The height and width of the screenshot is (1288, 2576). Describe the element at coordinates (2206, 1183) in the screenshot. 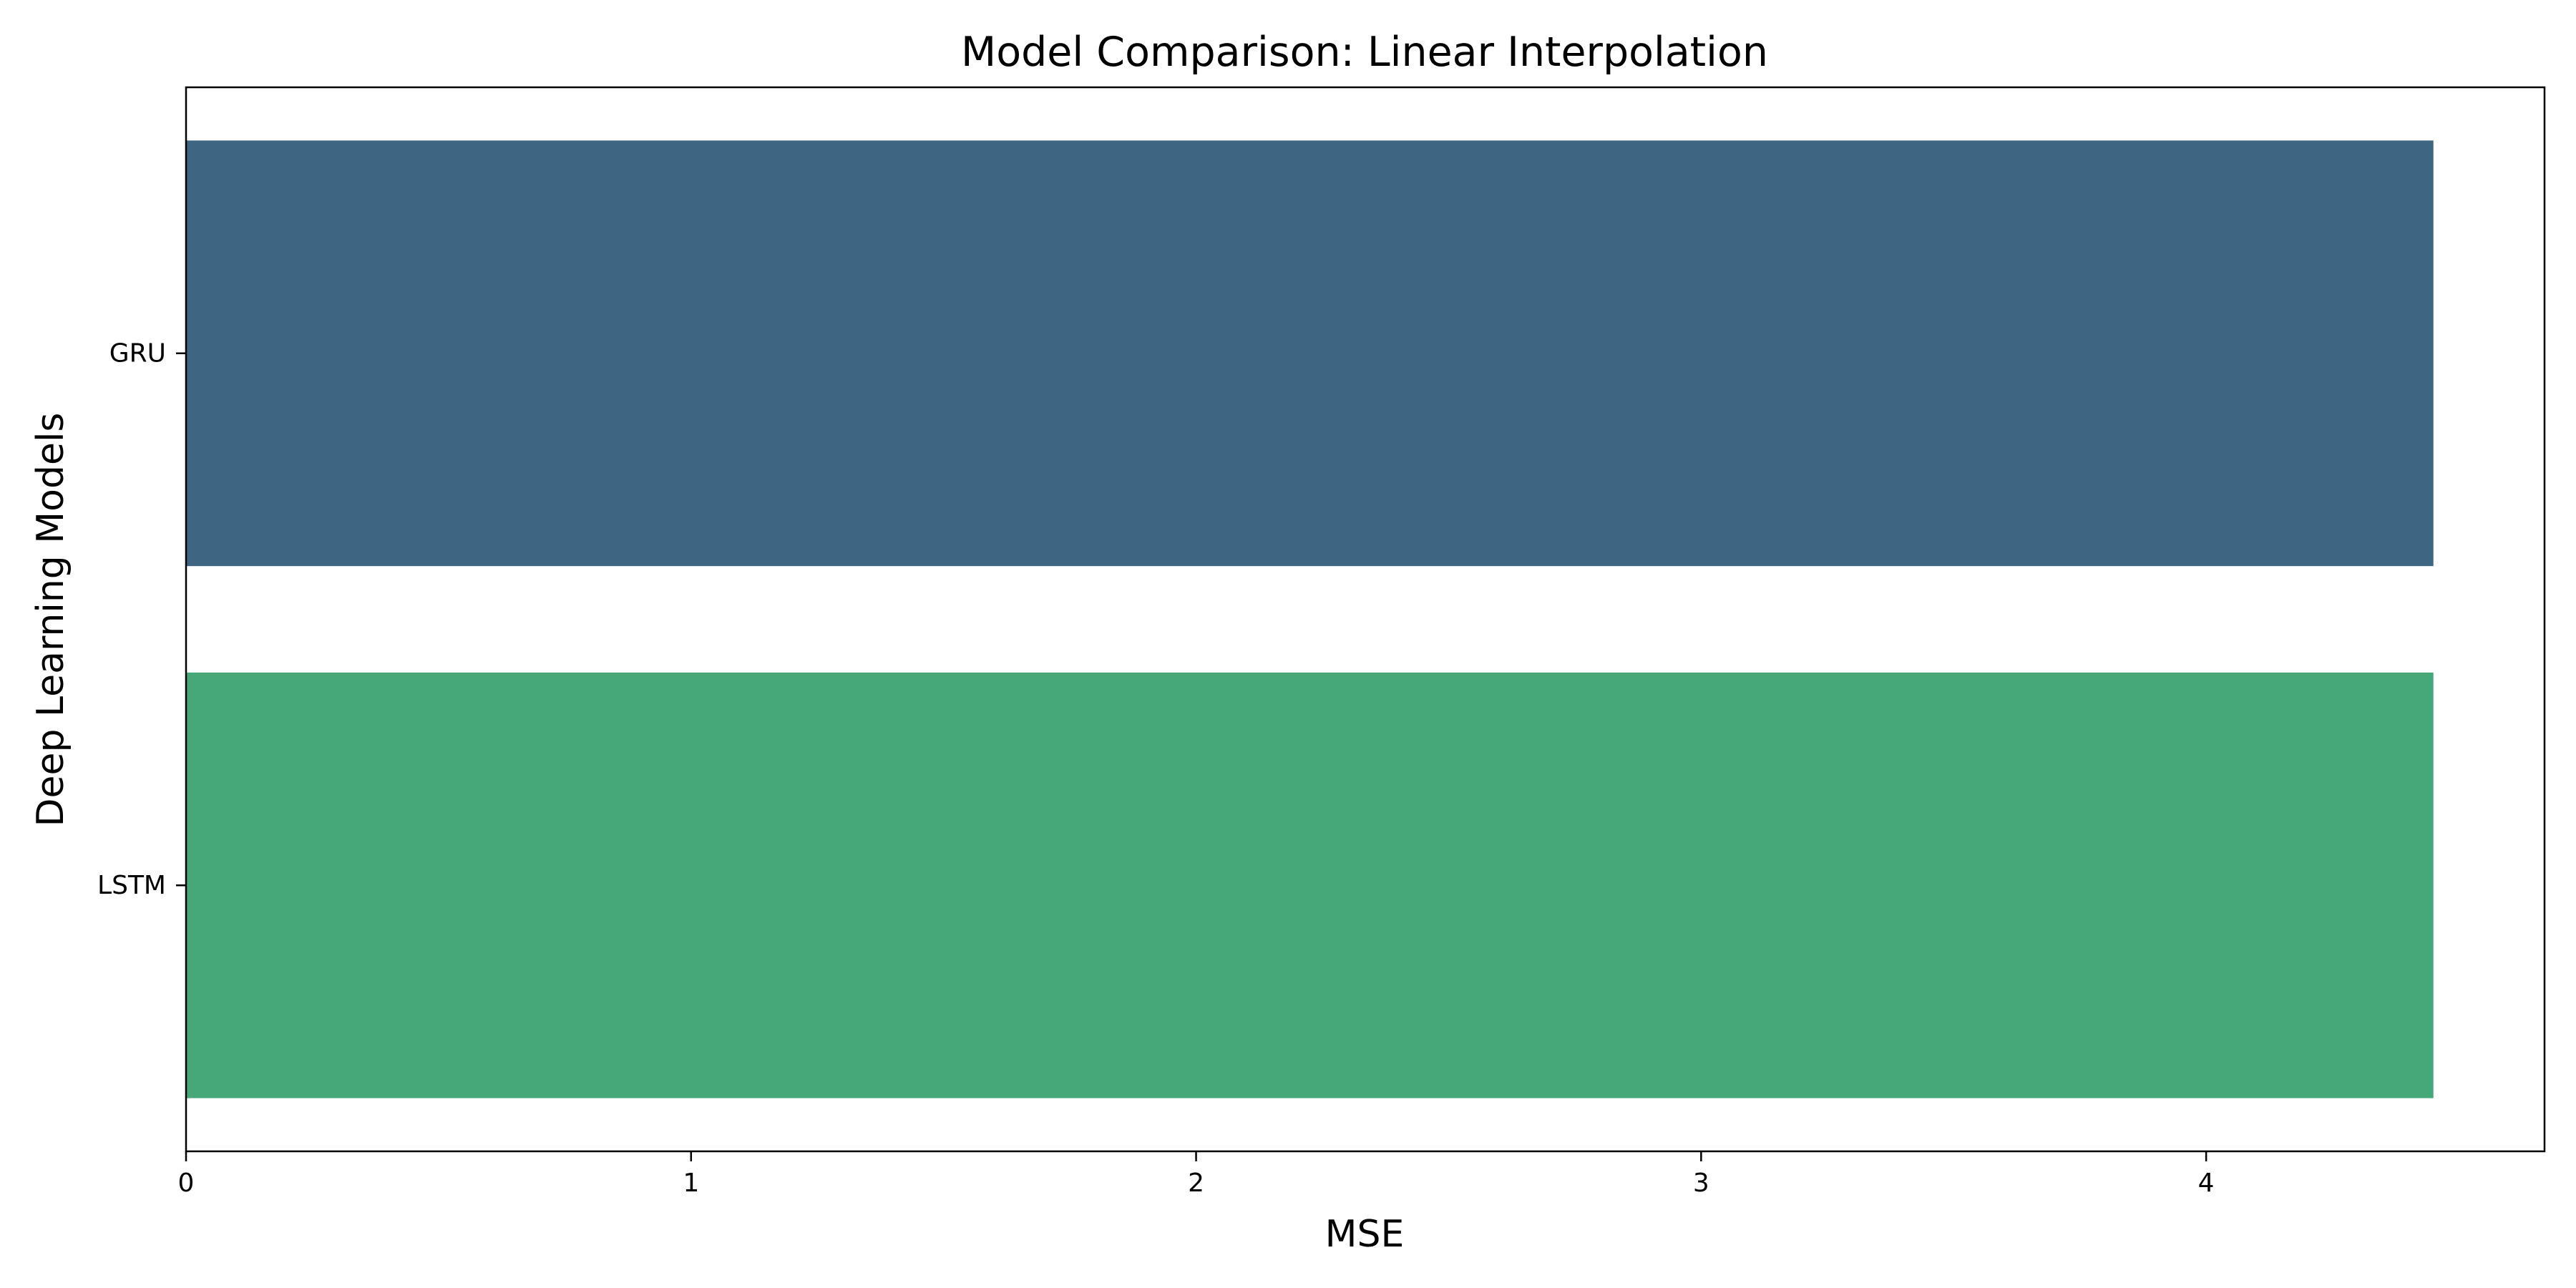

I see `x-tick-label: 4` at that location.